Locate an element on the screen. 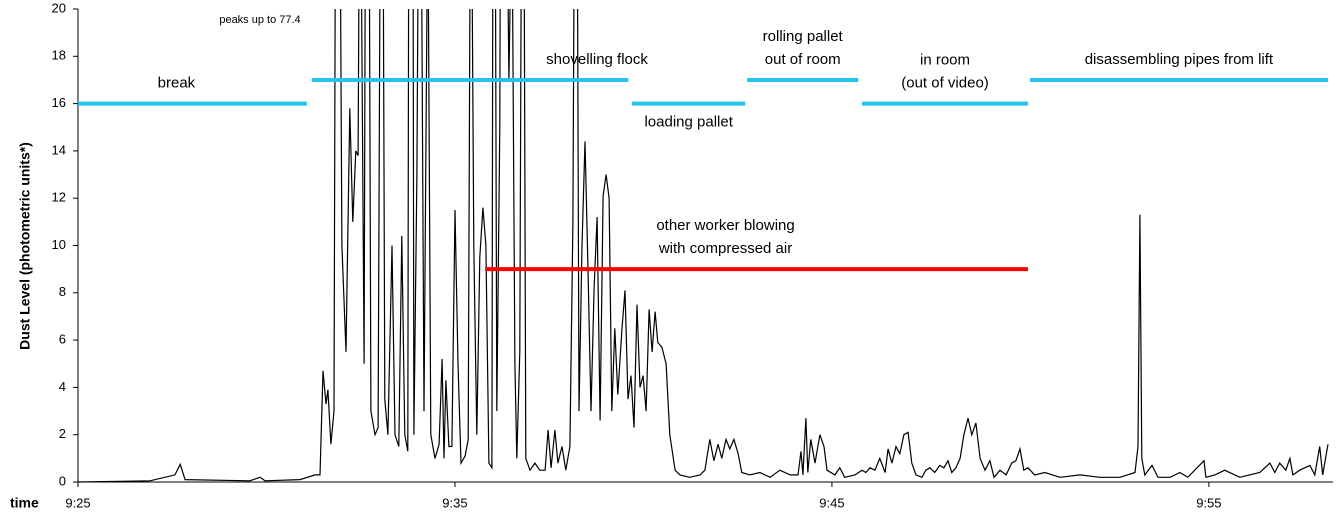  y-tick-label: 8 is located at coordinates (62, 291).